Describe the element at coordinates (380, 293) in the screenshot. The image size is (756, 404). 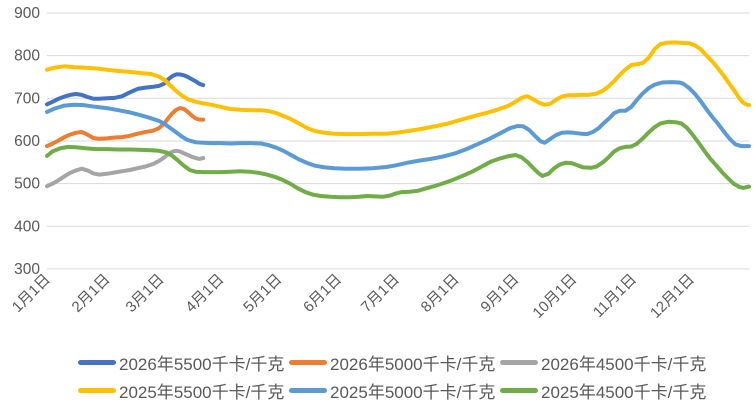
I see `x-axis-label-7月1日: 7月1日` at that location.